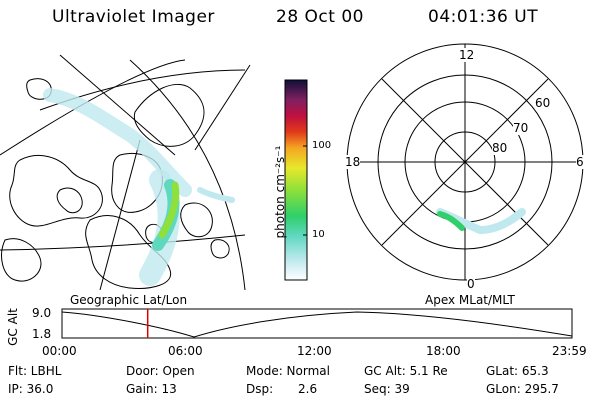 The height and width of the screenshot is (400, 600). What do you see at coordinates (260, 389) in the screenshot?
I see `dsp-label: Dsp:` at bounding box center [260, 389].